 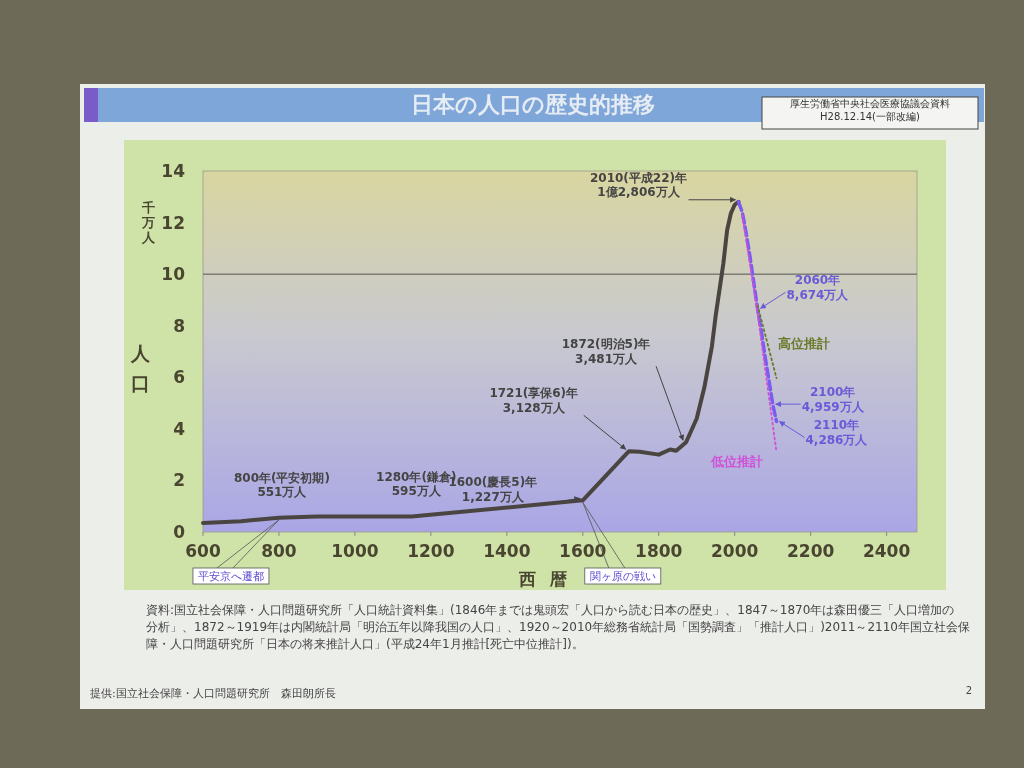 What do you see at coordinates (507, 551) in the screenshot?
I see `x-tick-label: 1400` at bounding box center [507, 551].